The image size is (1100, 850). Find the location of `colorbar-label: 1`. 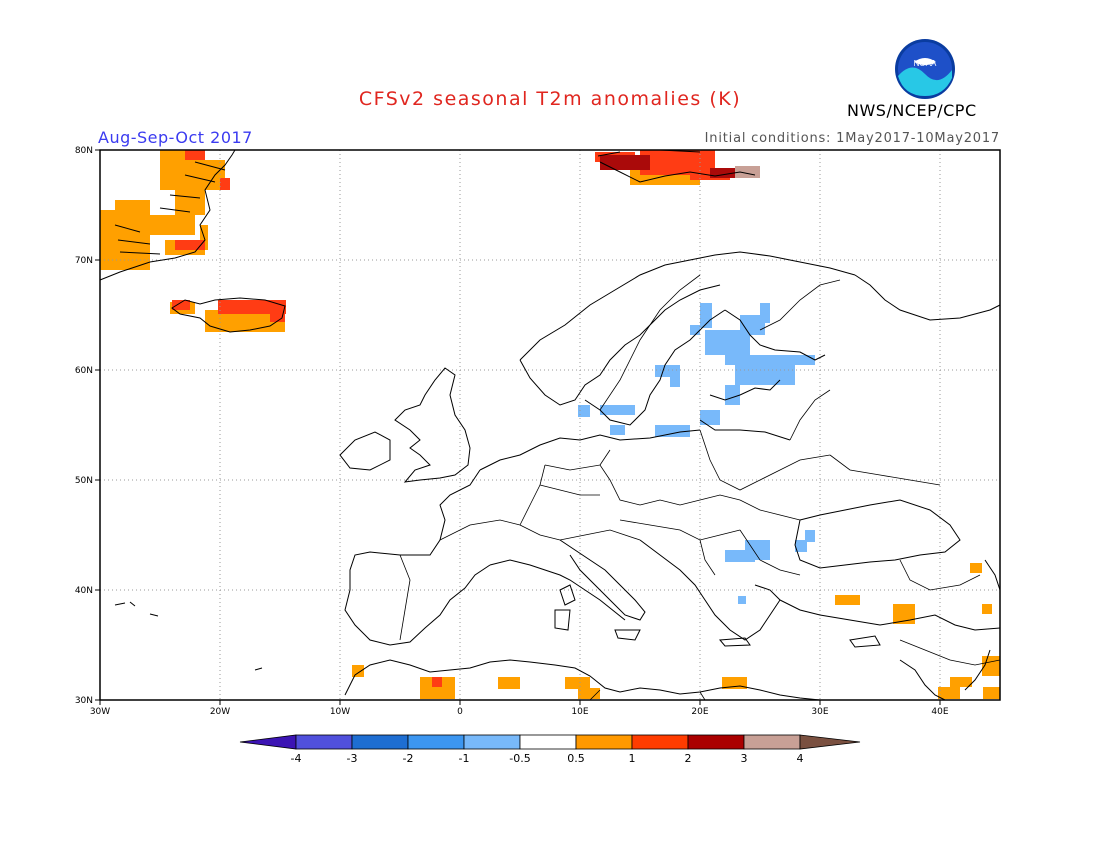

colorbar-label: 1 is located at coordinates (632, 758).